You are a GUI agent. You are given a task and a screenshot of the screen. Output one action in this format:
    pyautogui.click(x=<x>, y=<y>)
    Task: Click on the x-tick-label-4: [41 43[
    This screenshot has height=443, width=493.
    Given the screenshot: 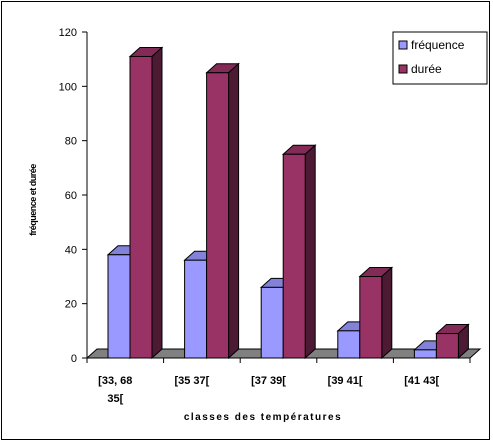 What is the action you would take?
    pyautogui.click(x=421, y=381)
    